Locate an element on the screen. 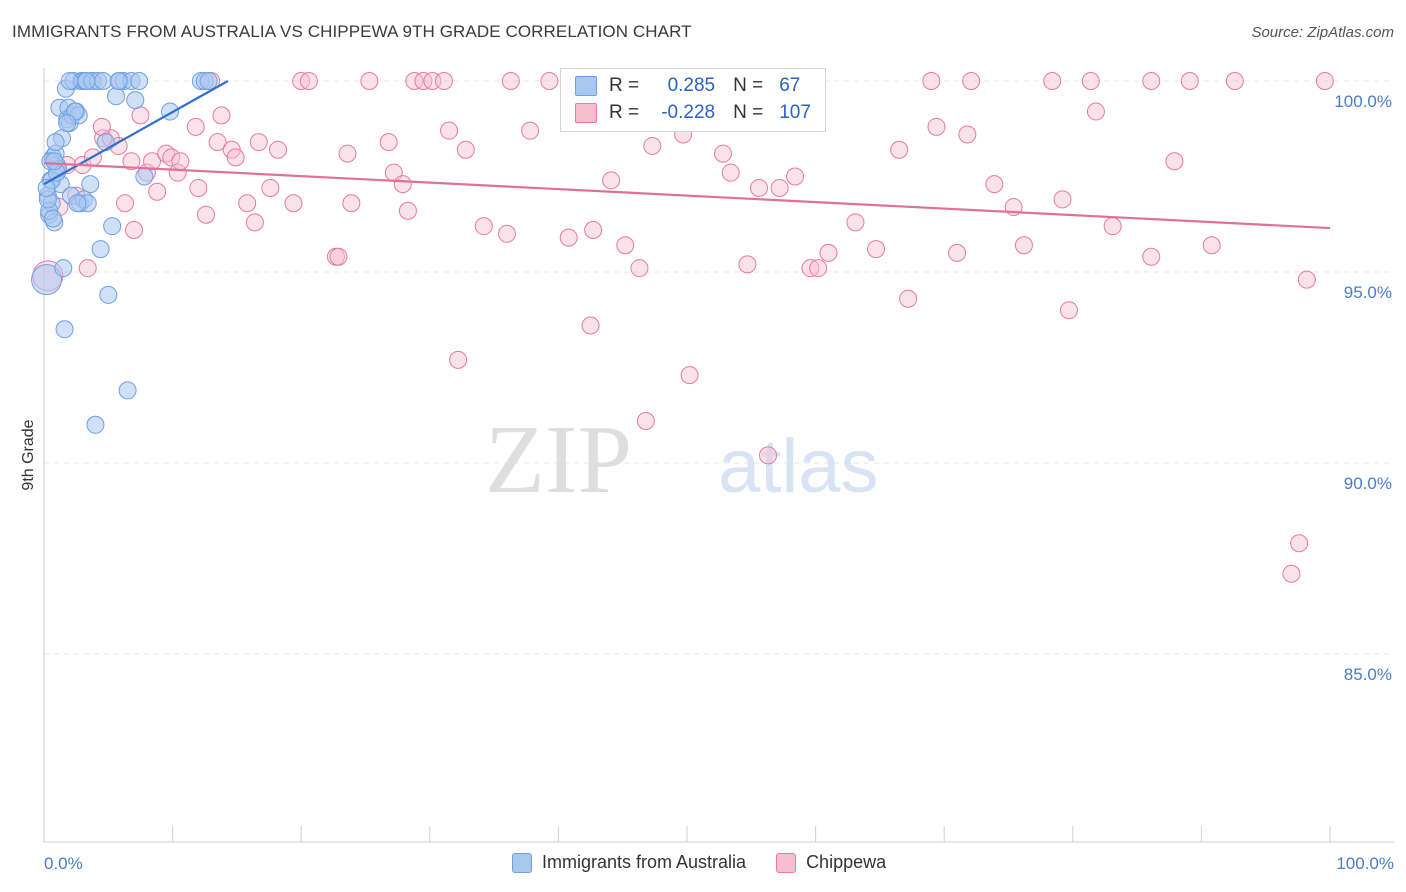  stats-row-chippewa: R = -0.228 N = 107 is located at coordinates (693, 113).